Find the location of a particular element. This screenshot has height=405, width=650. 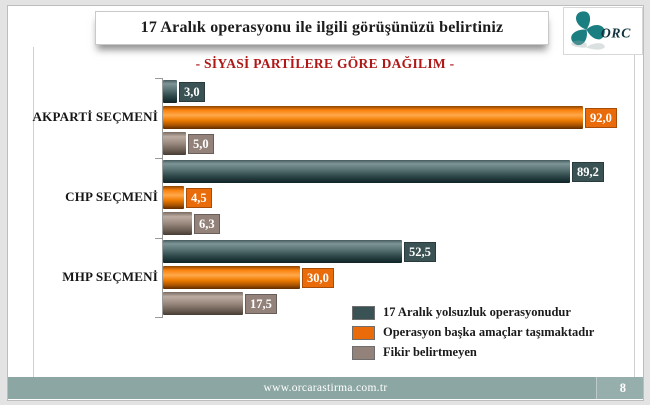

value-chip: 92,0 is located at coordinates (601, 118).